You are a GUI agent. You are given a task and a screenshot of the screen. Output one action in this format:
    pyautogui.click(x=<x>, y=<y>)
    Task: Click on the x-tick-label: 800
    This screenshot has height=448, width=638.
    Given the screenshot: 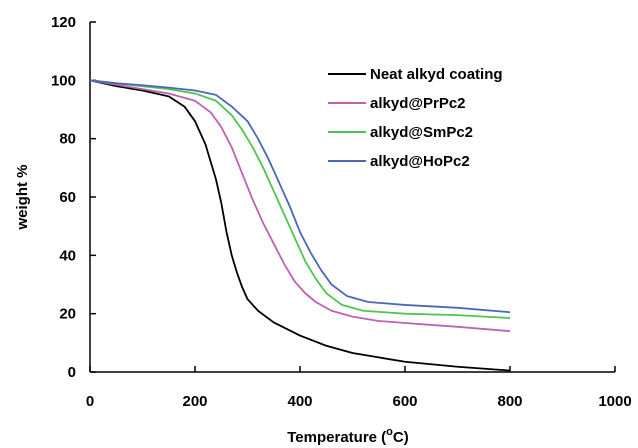 What is the action you would take?
    pyautogui.click(x=509, y=401)
    